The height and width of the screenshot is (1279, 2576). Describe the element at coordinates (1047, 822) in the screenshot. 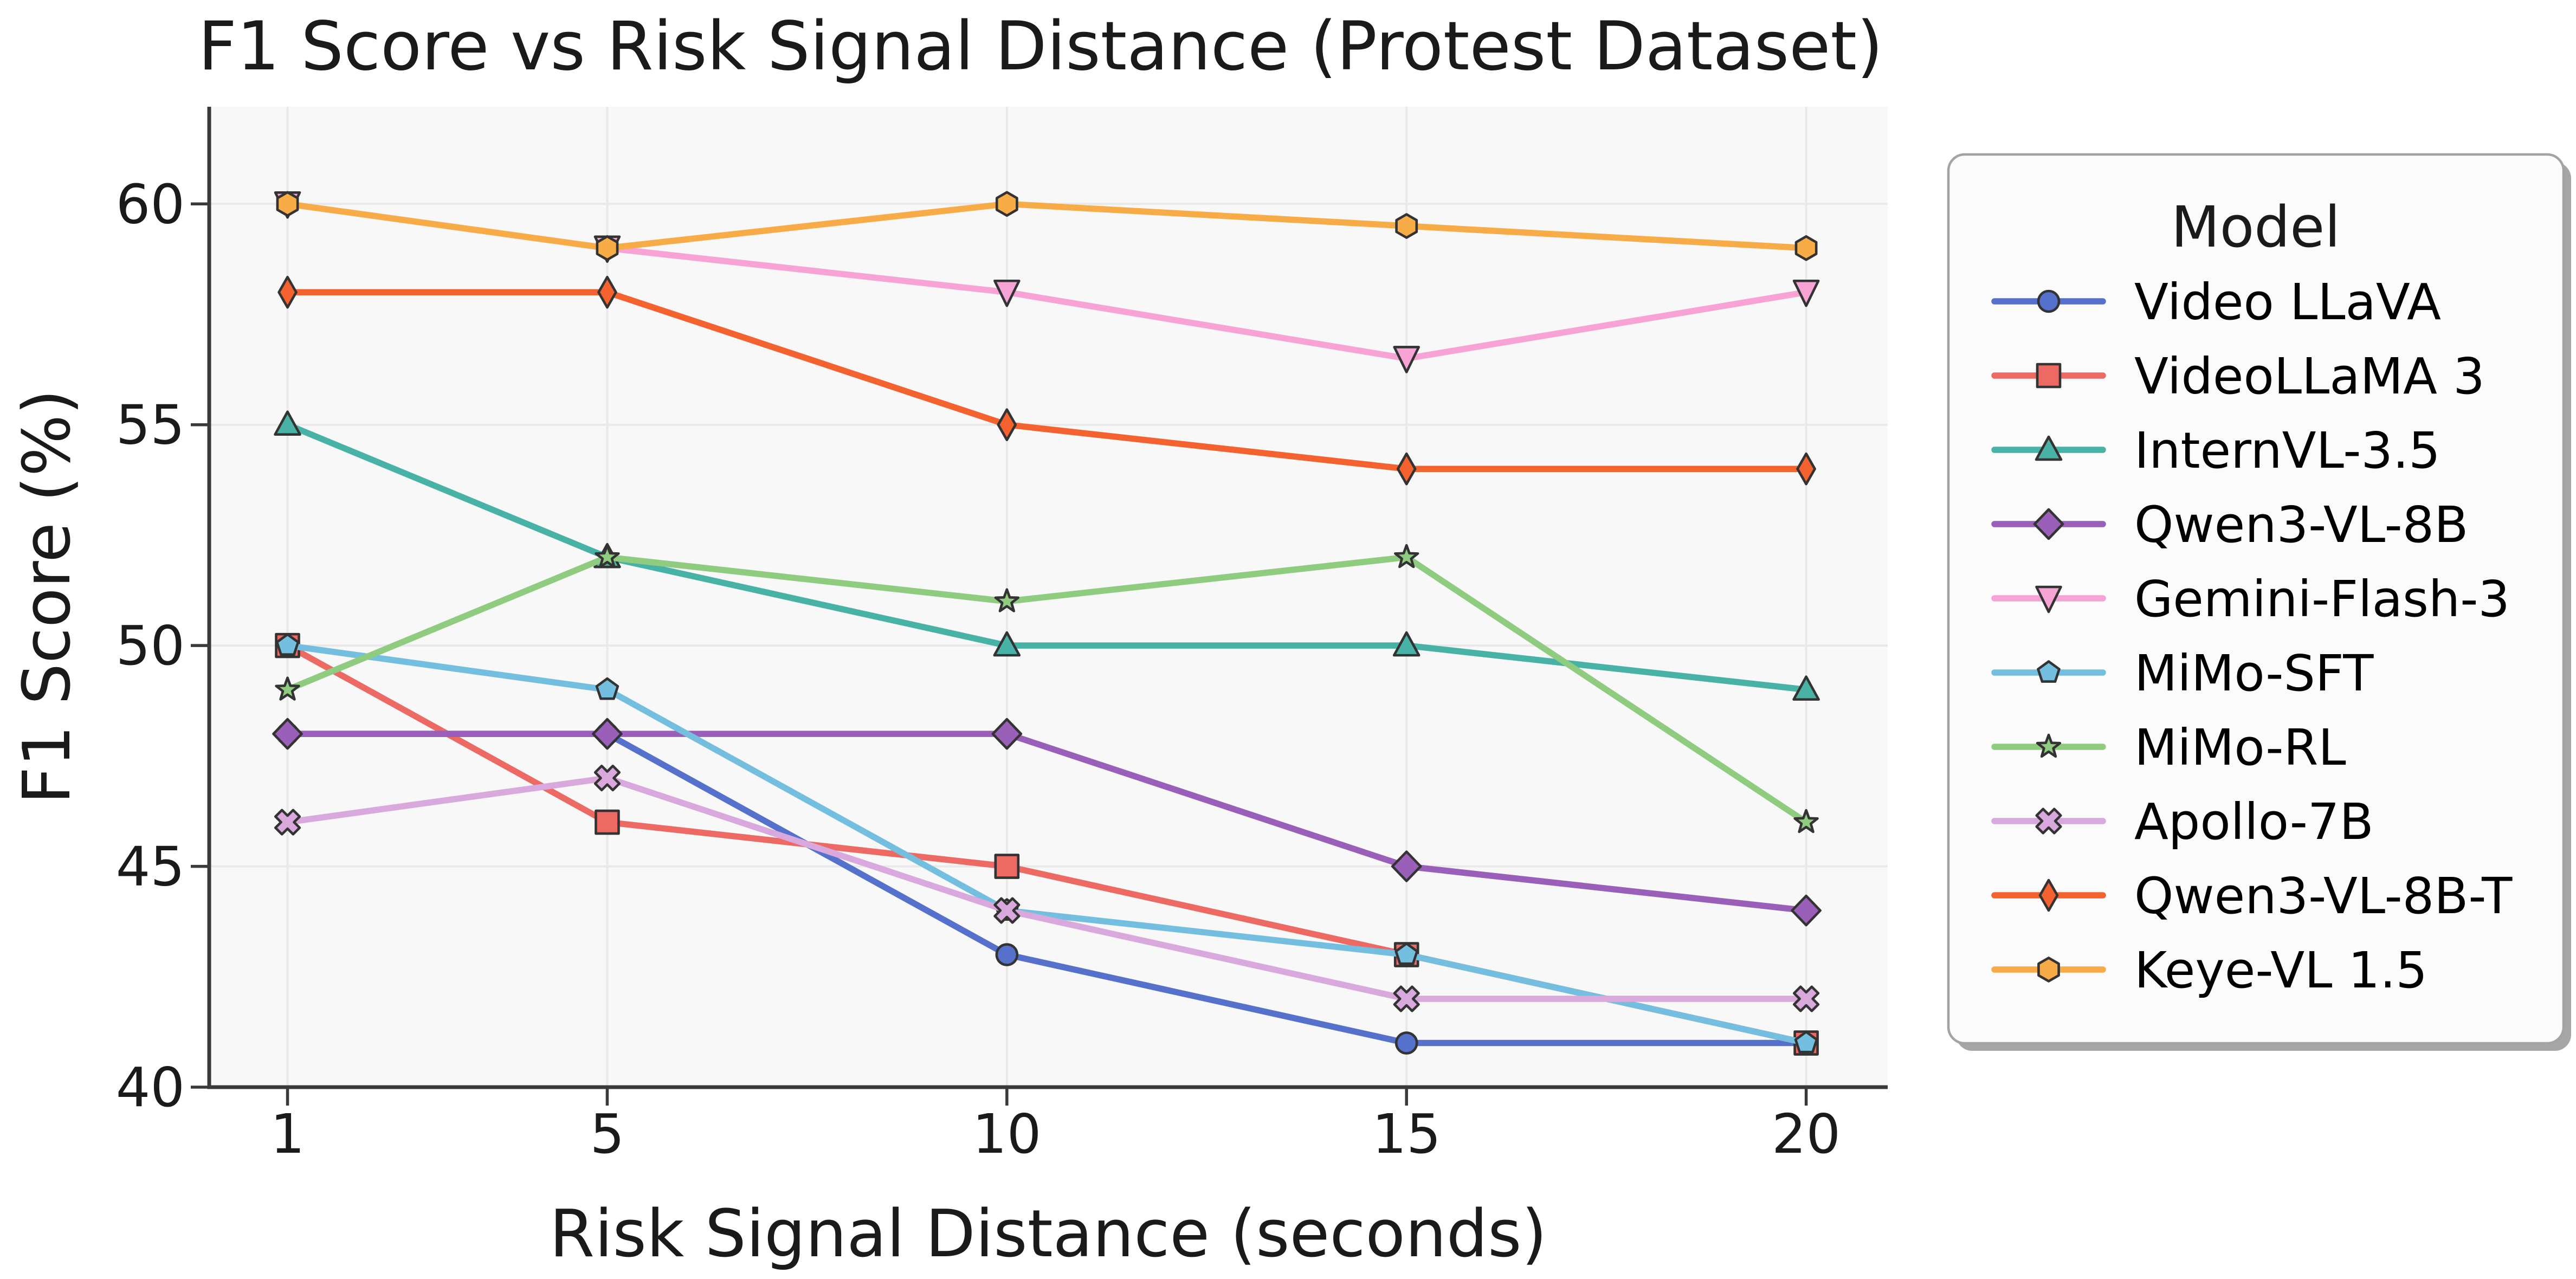

I see `series-qwen3-vl-8b` at that location.